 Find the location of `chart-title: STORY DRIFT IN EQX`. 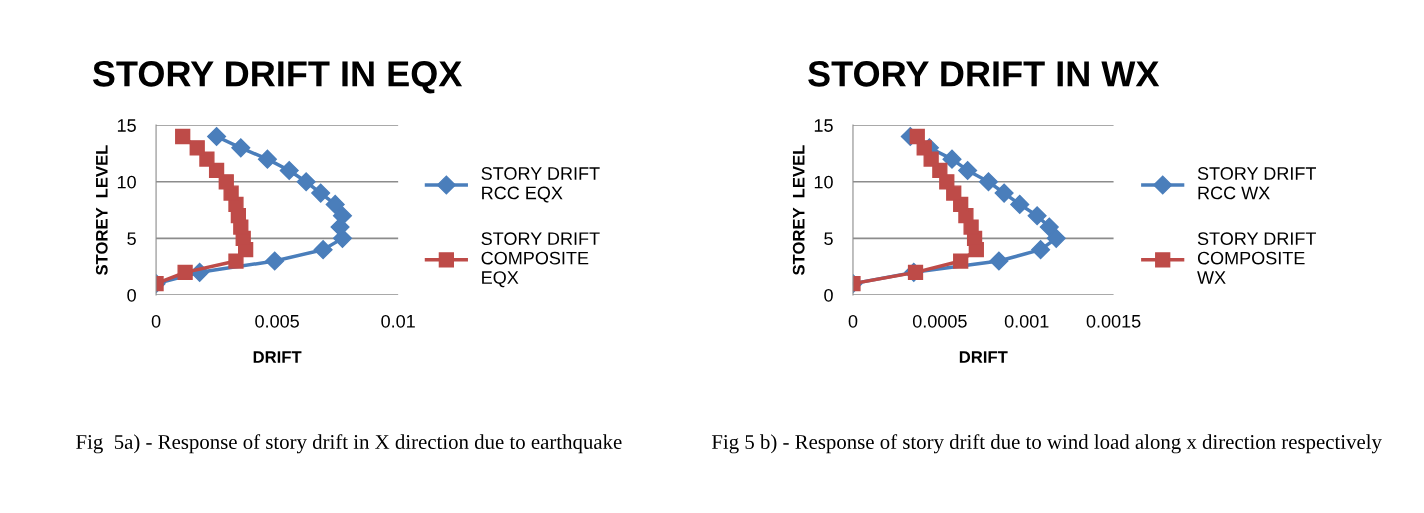

chart-title: STORY DRIFT IN EQX is located at coordinates (277, 77).